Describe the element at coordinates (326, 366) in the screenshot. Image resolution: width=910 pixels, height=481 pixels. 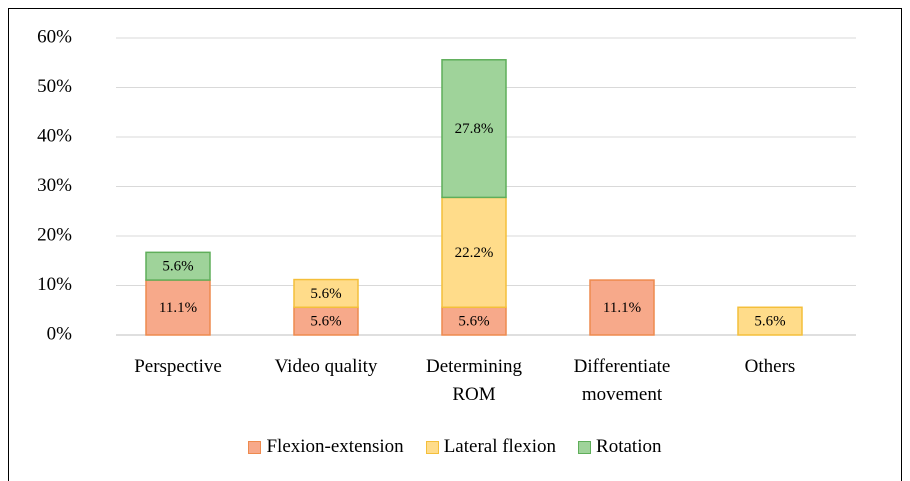
I see `x-tick-label: Video quality` at that location.